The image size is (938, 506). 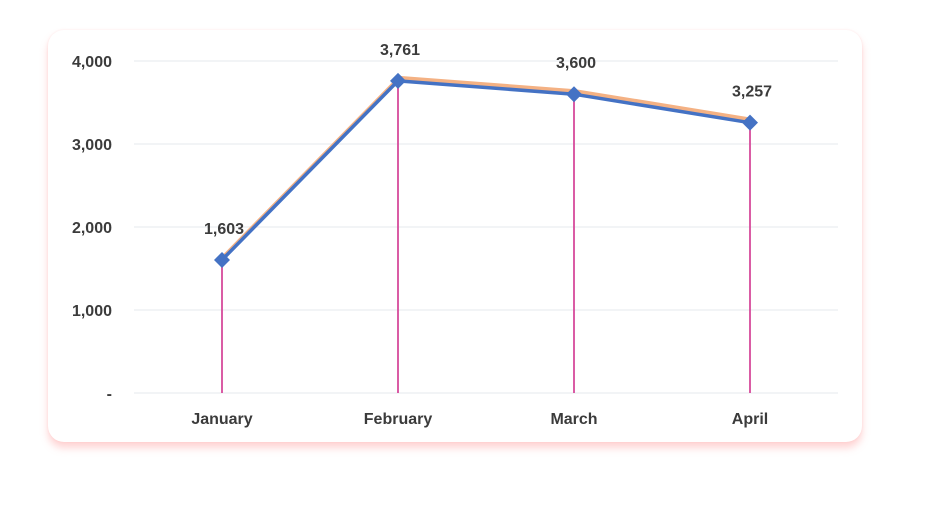 What do you see at coordinates (92, 62) in the screenshot?
I see `y-tick-label: 4,000` at bounding box center [92, 62].